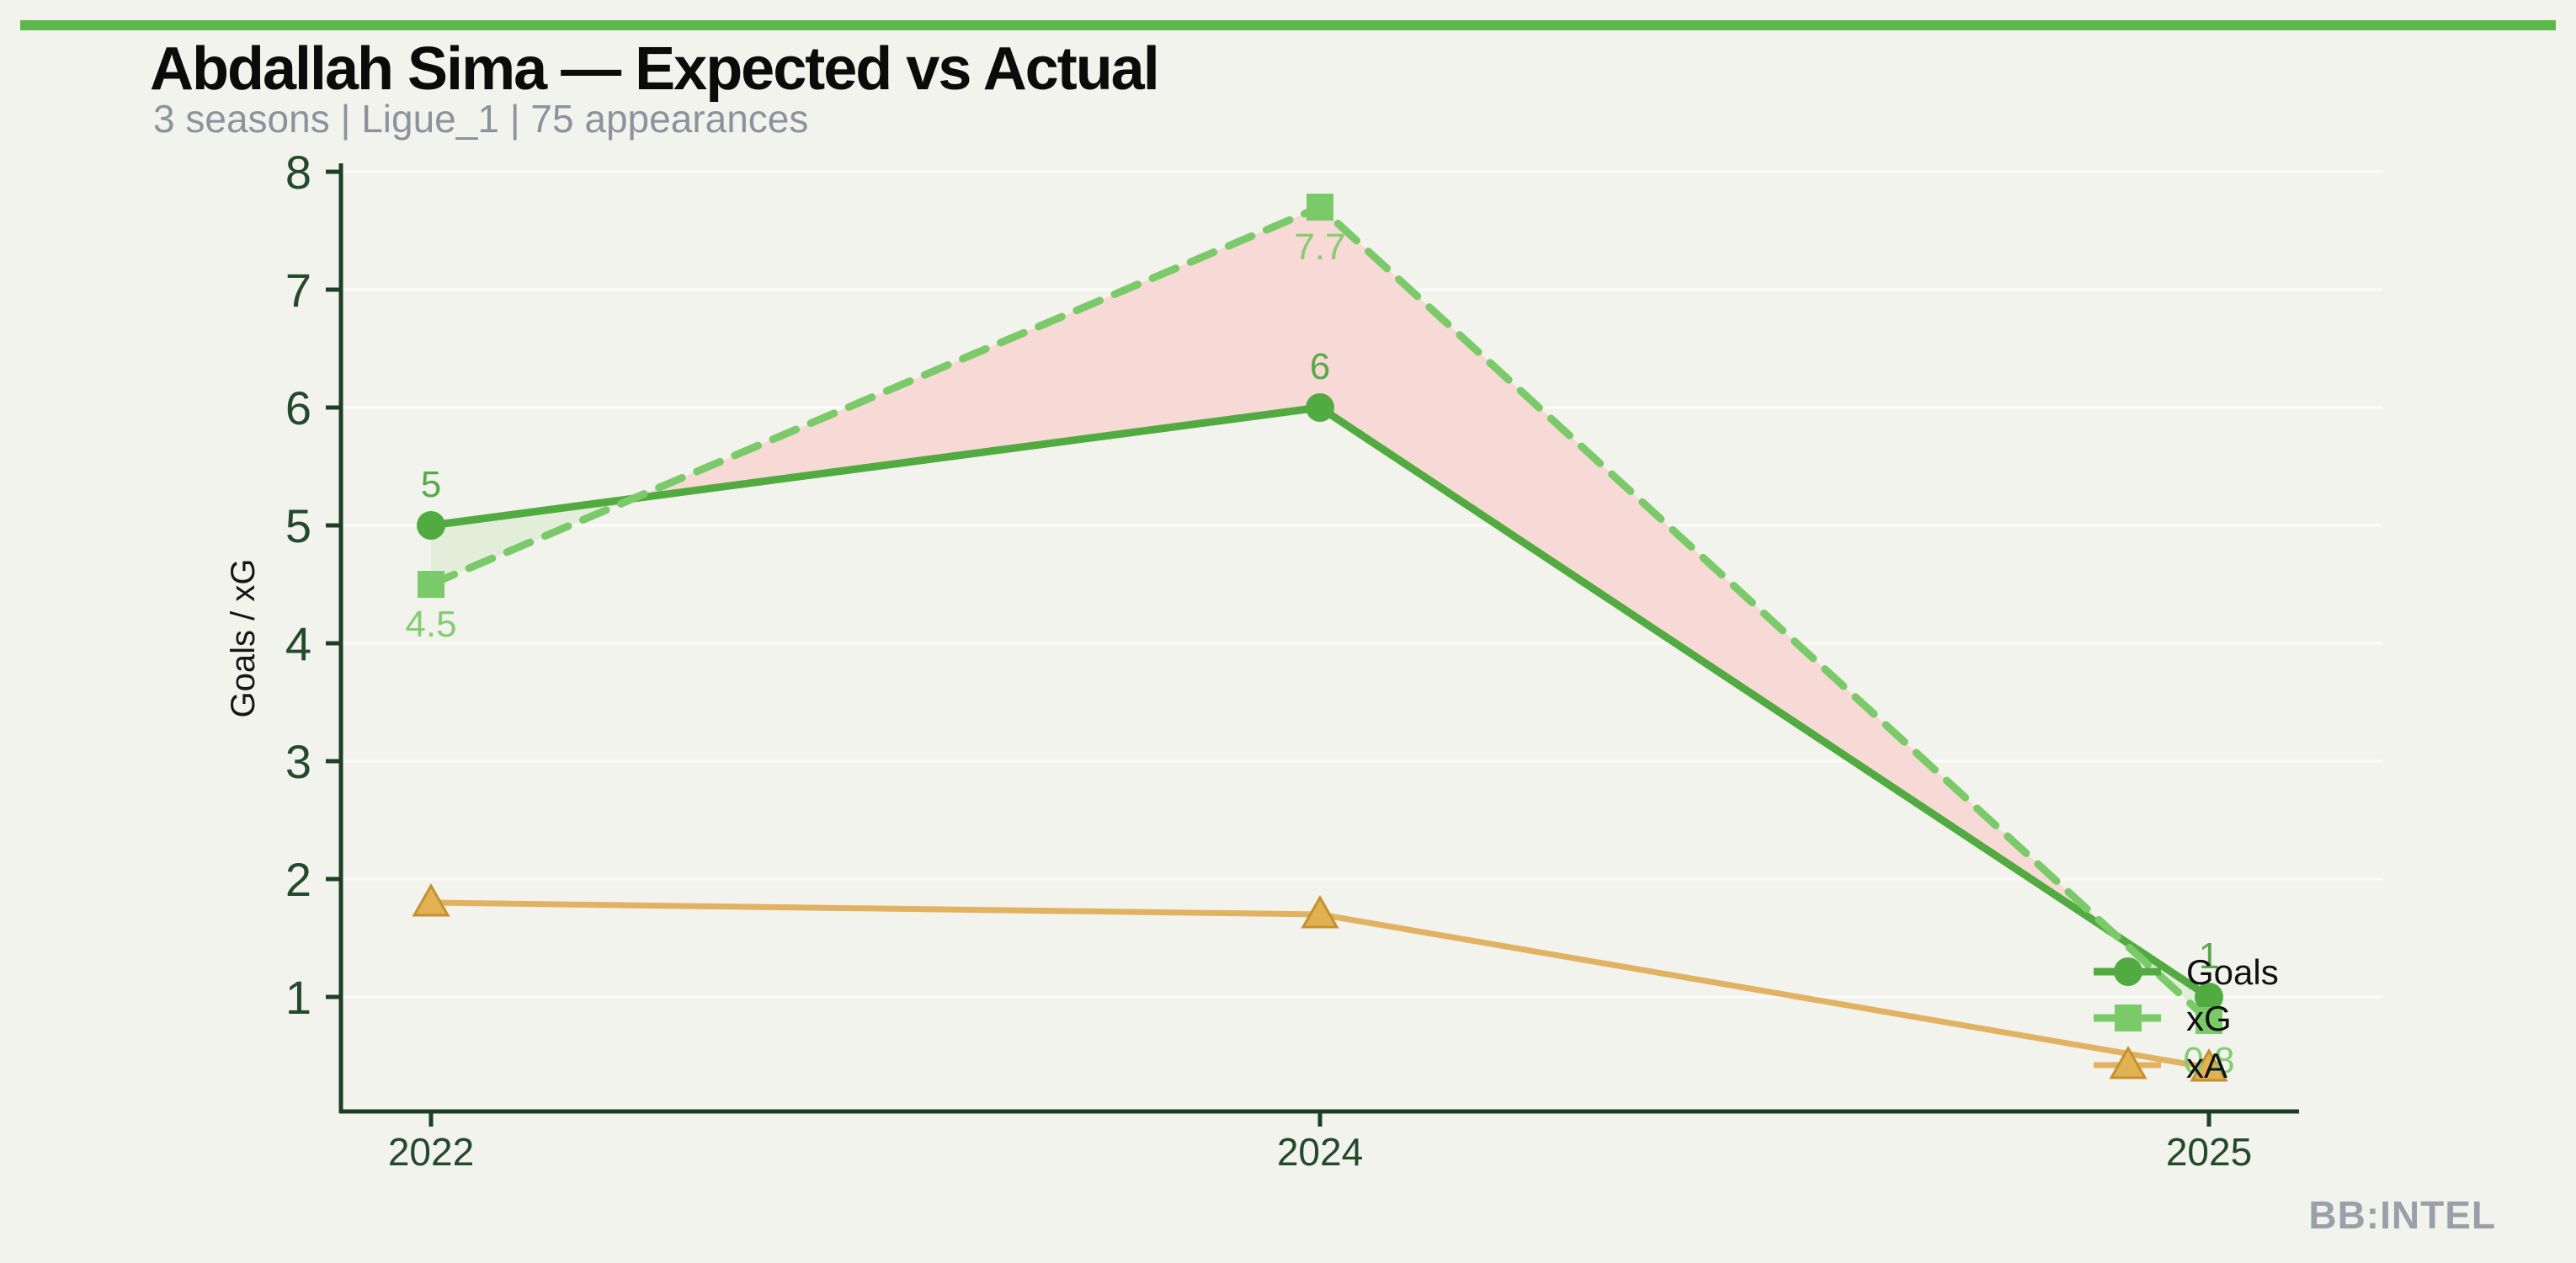 The image size is (2576, 1263). What do you see at coordinates (2209, 956) in the screenshot?
I see `goals-point-label: 1` at bounding box center [2209, 956].